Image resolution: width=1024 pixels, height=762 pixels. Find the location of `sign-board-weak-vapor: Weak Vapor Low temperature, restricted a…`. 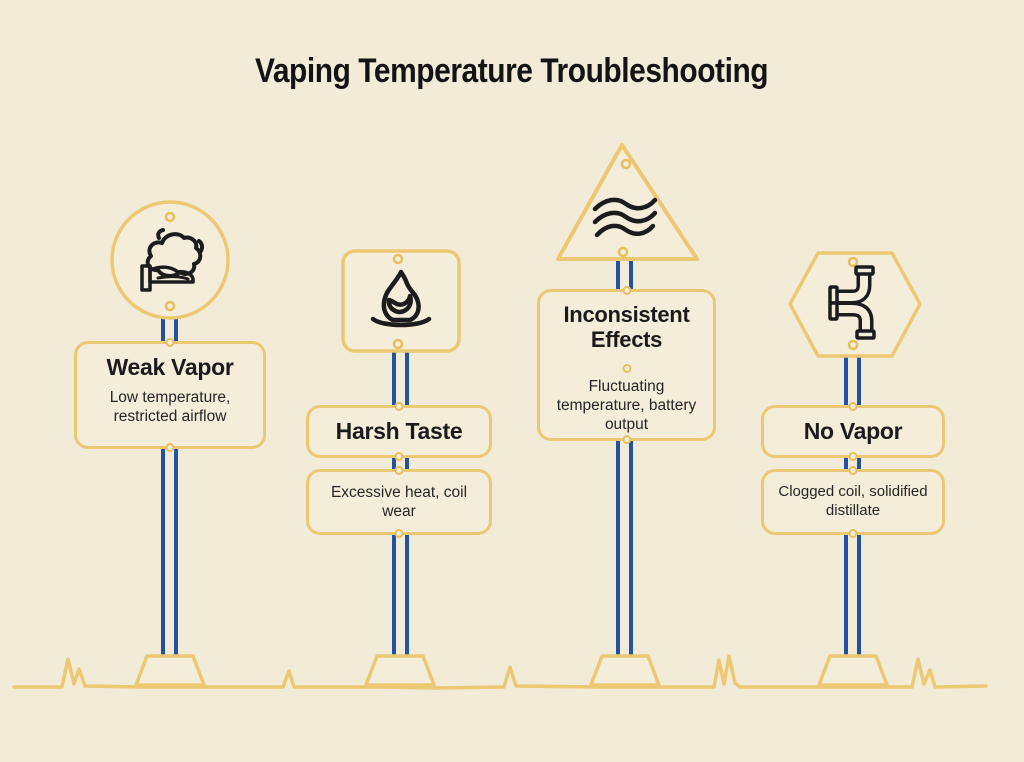

sign-board-weak-vapor: Weak Vapor Low temperature, restricted a… is located at coordinates (170, 395).